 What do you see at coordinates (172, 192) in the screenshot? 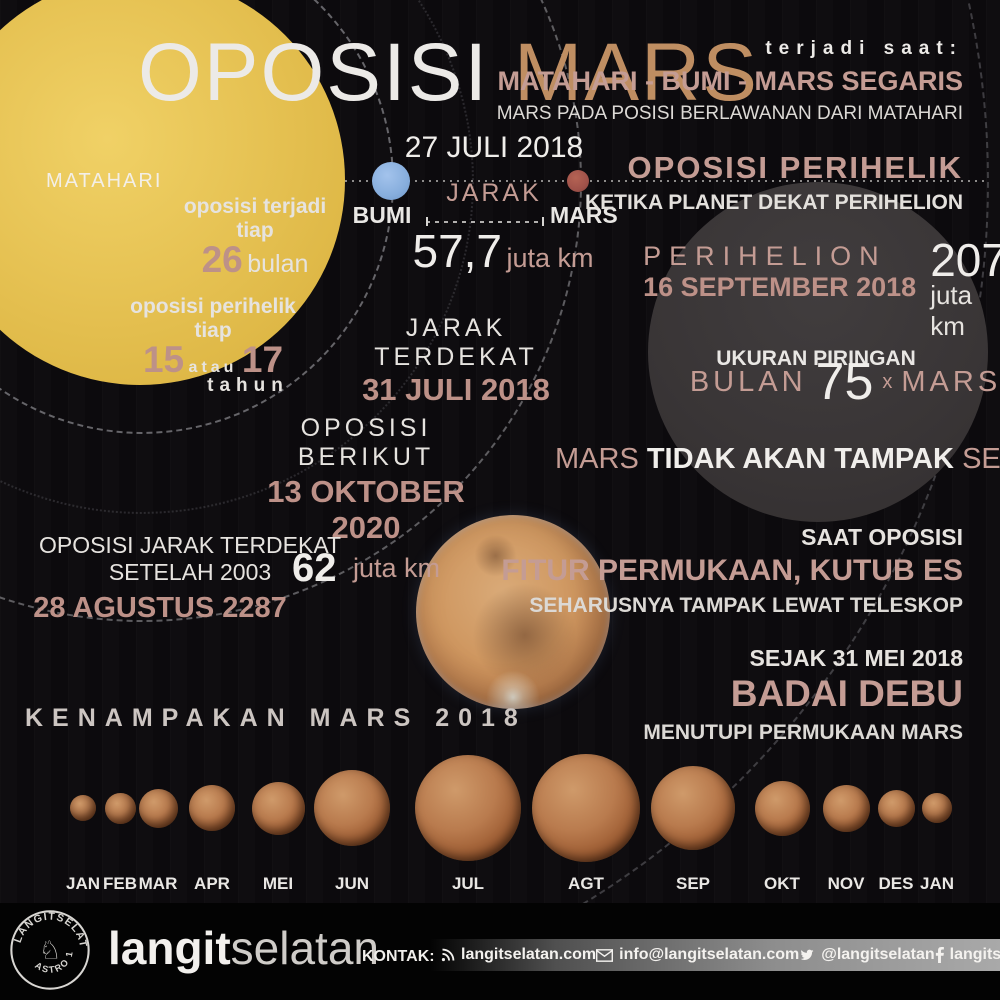
I see `sun-graphic` at bounding box center [172, 192].